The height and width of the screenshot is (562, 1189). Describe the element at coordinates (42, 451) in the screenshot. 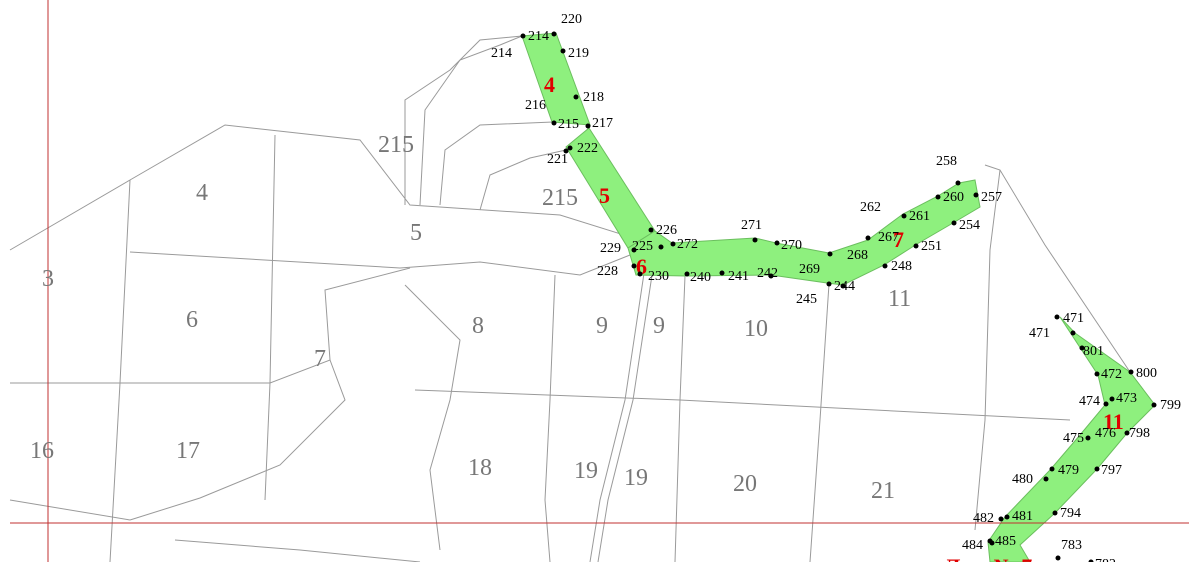

I see `parcel-label: 16` at that location.